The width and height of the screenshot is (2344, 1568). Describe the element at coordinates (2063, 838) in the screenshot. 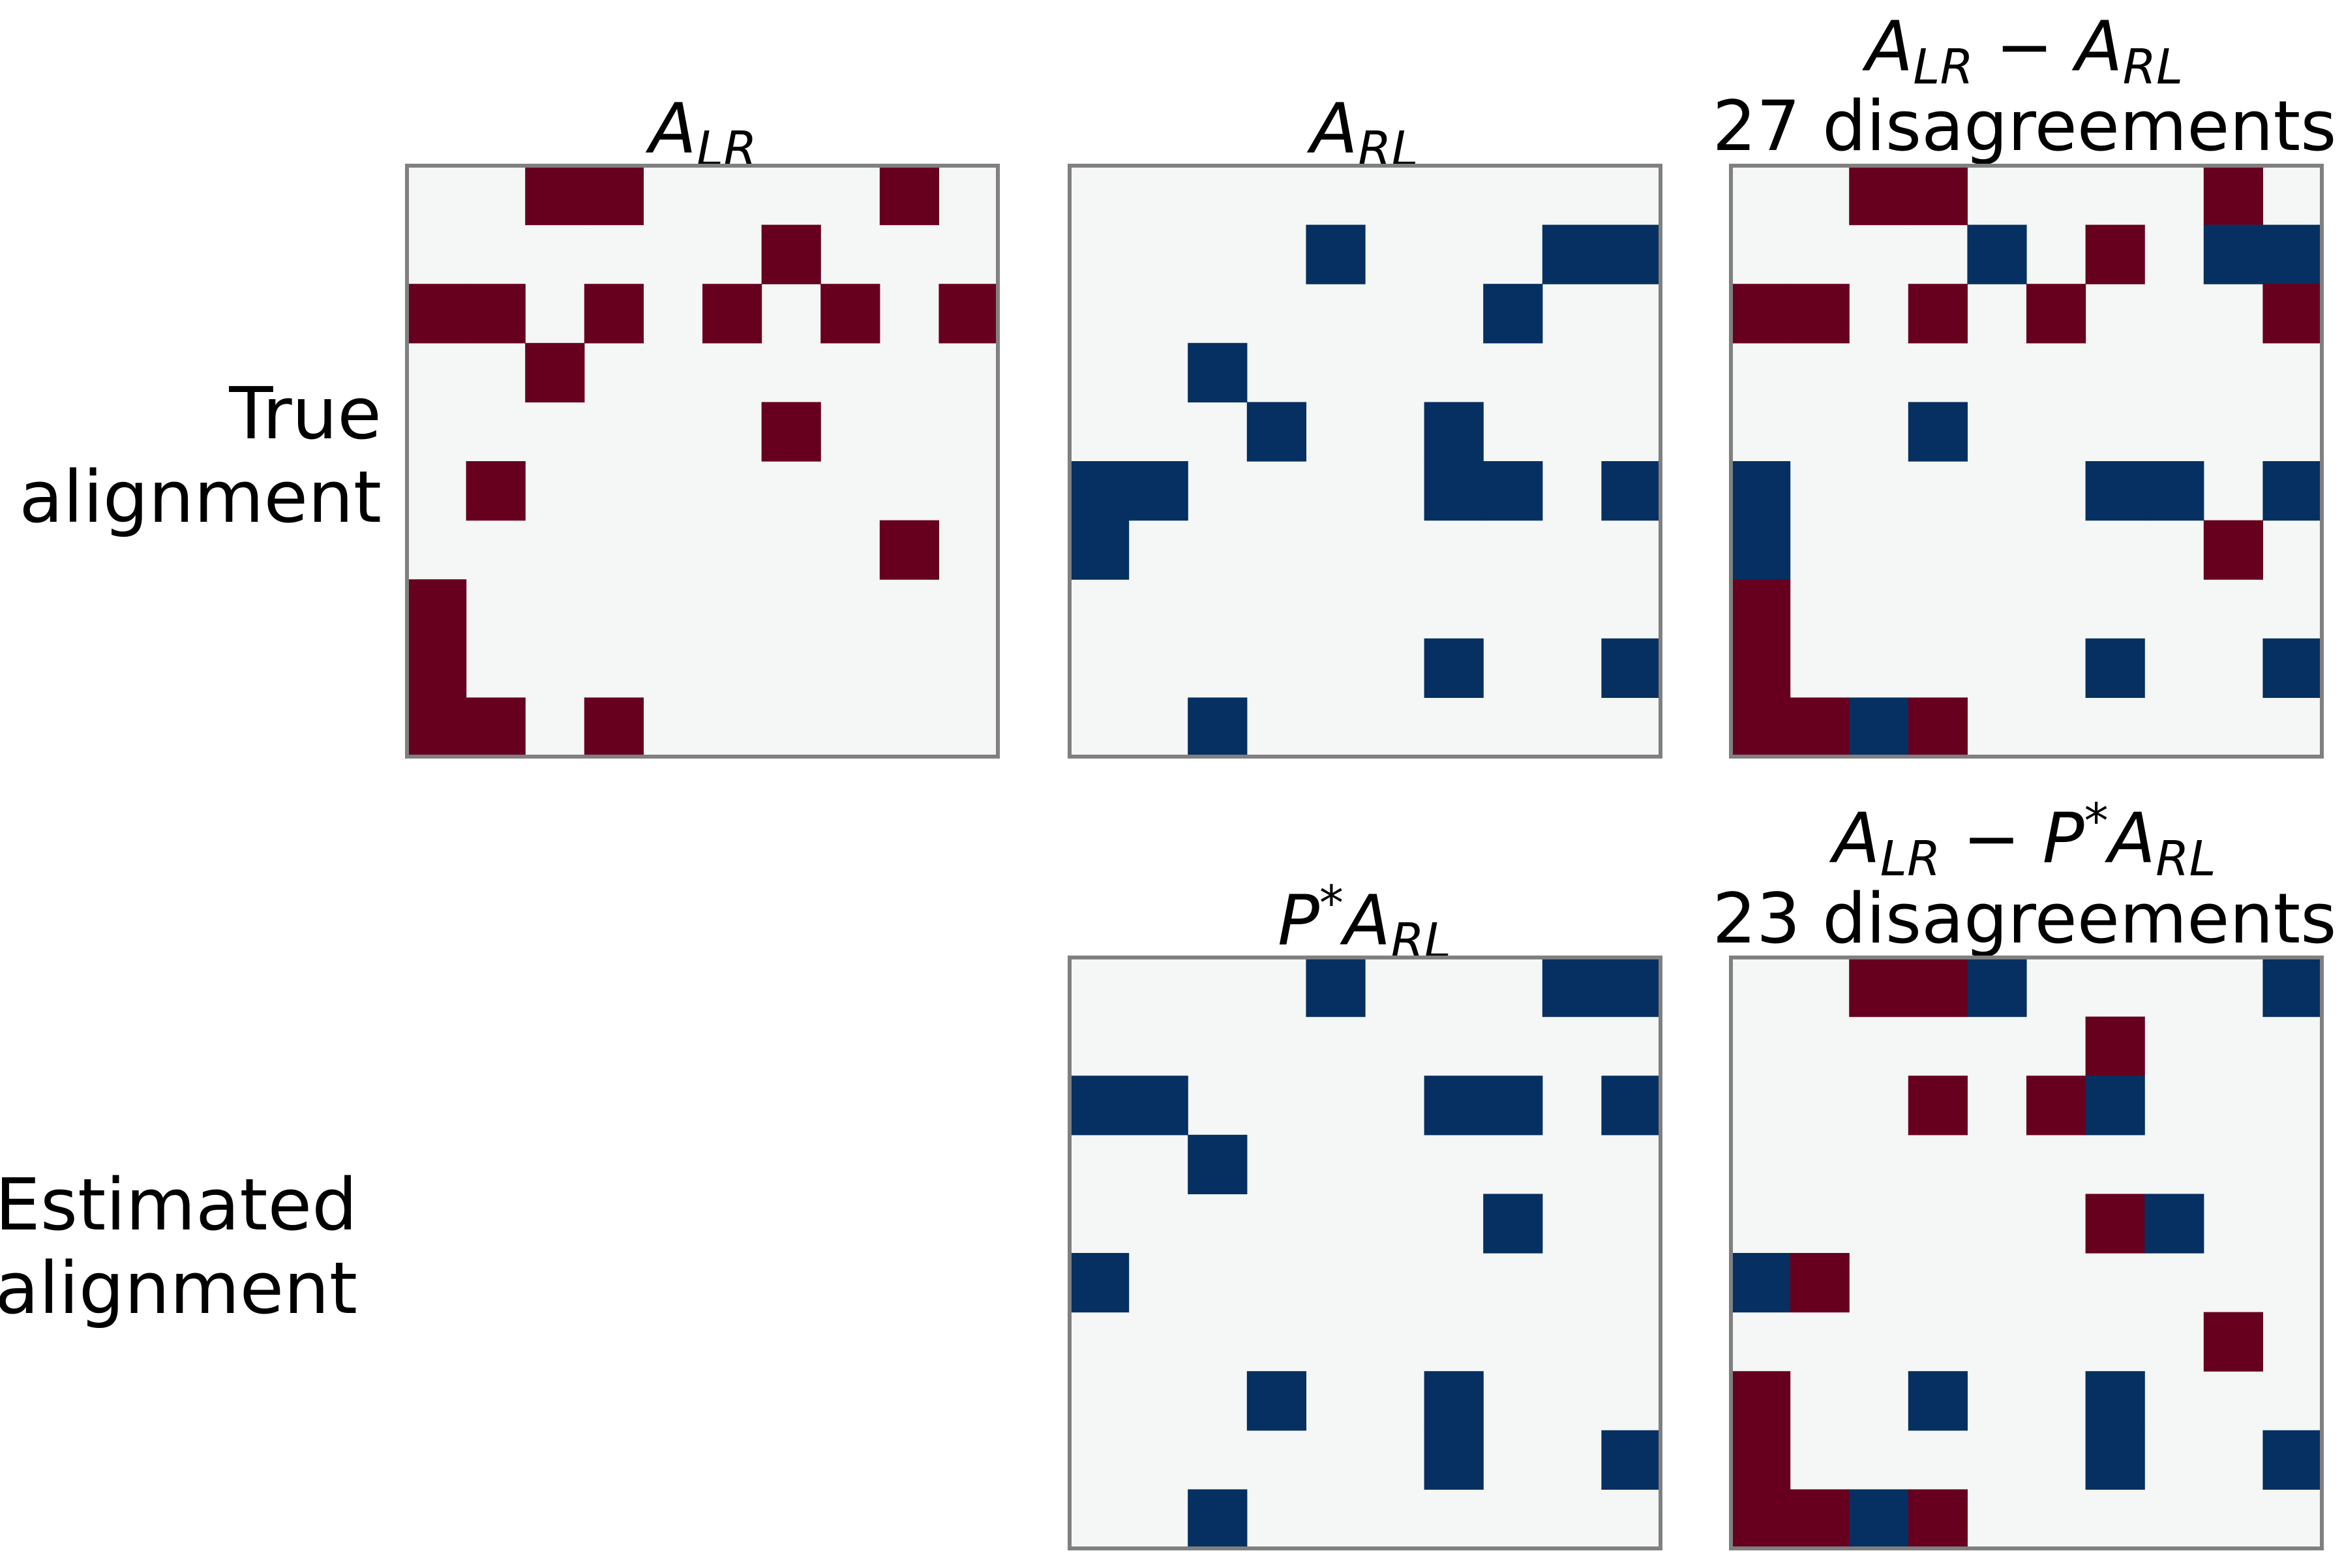

I see `title-p: P` at that location.